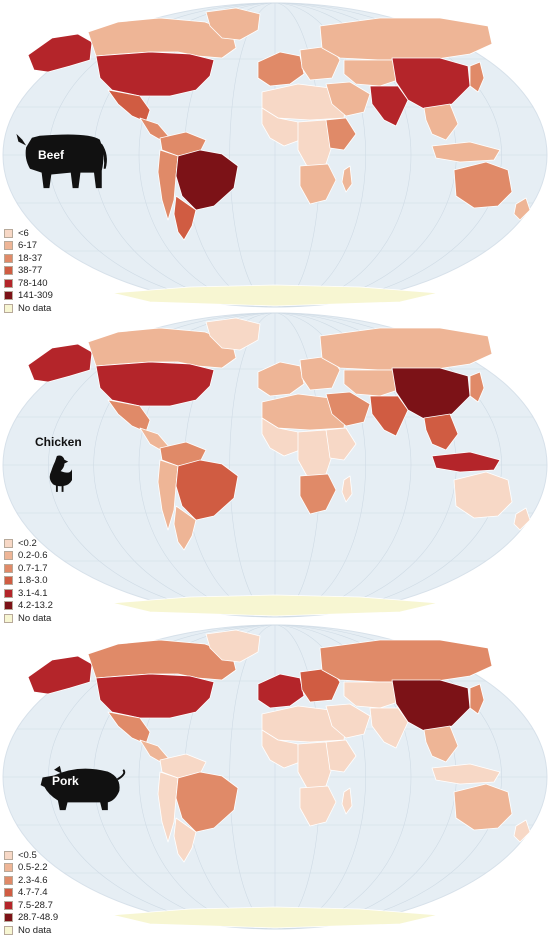 This screenshot has height=937, width=550. Describe the element at coordinates (28, 606) in the screenshot. I see `legend-item: 4.2-13.2` at that location.